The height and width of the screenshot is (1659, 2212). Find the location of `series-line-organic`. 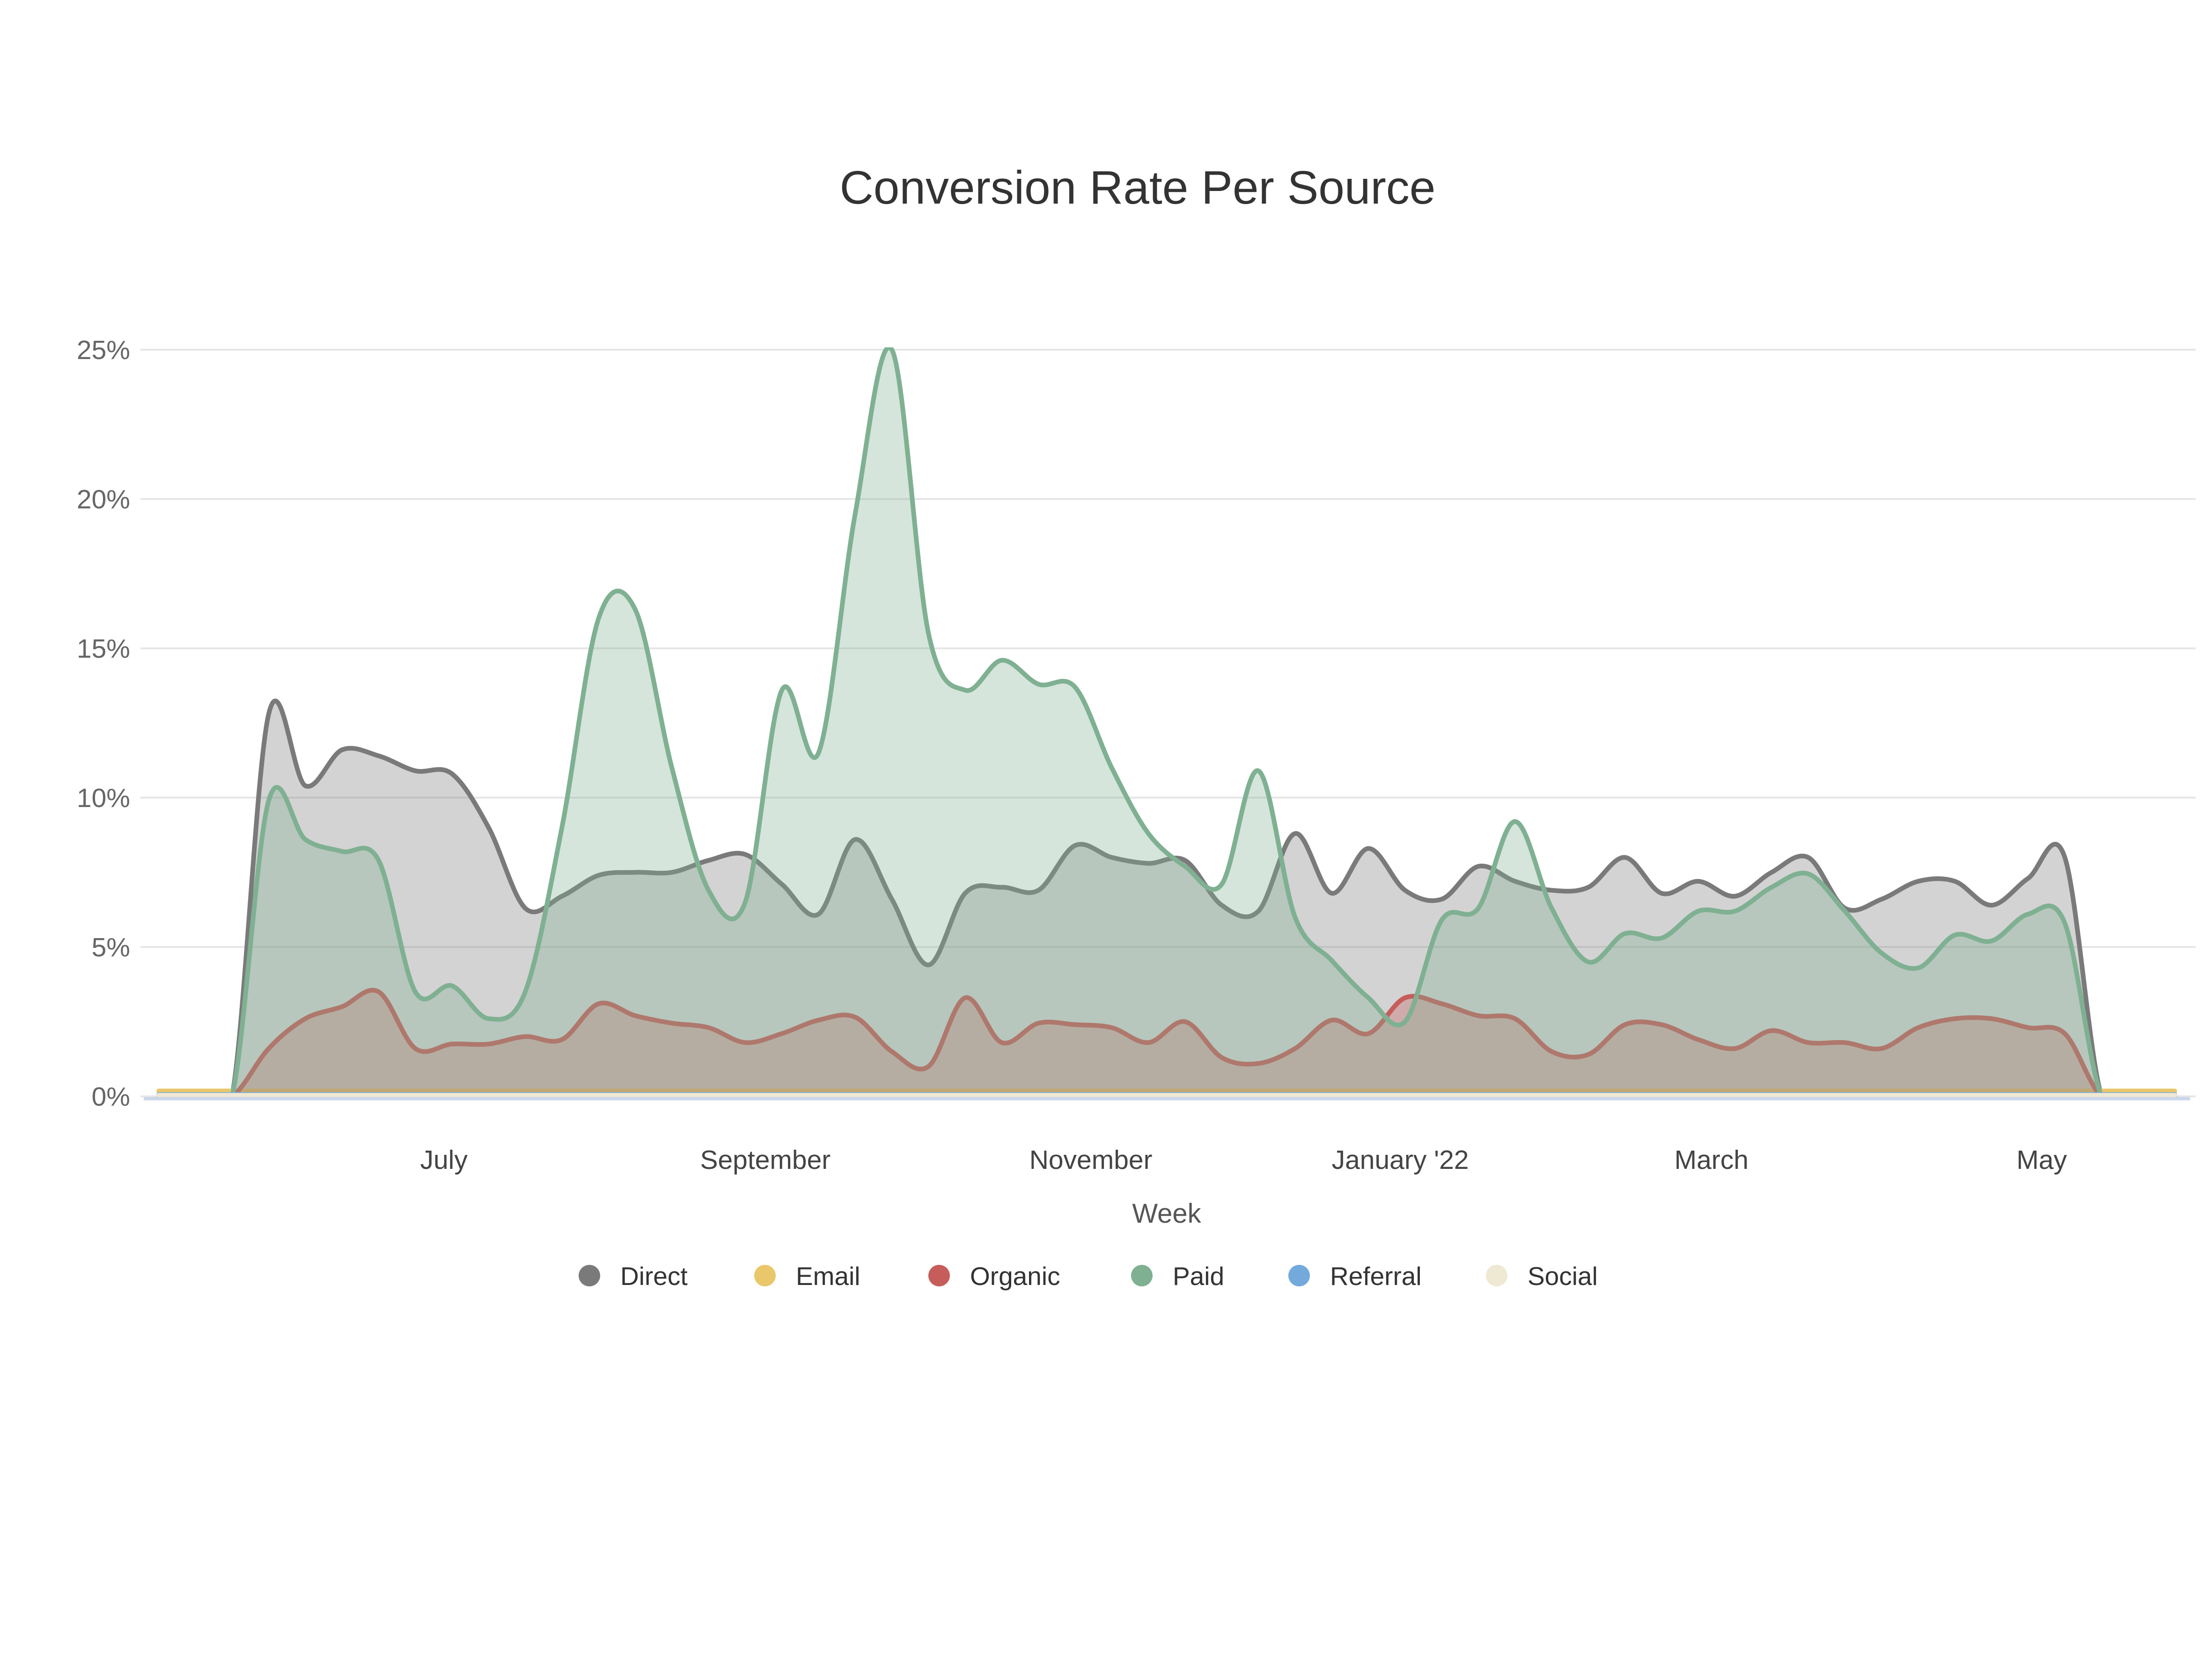

series-line-organic is located at coordinates (1166, 1043).